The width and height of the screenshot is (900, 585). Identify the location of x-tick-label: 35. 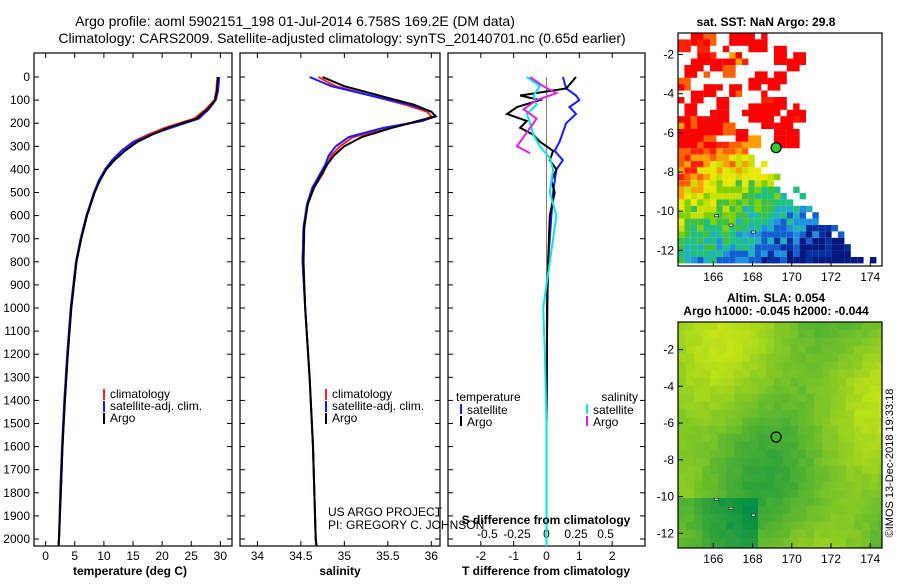
(345, 556).